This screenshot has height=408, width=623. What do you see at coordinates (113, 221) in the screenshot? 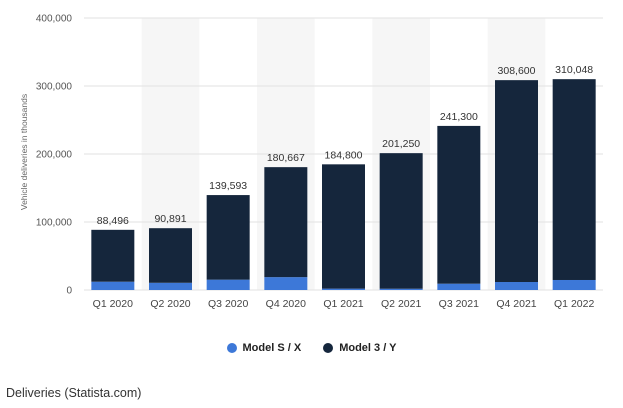
I see `data-label: 88,496` at bounding box center [113, 221].